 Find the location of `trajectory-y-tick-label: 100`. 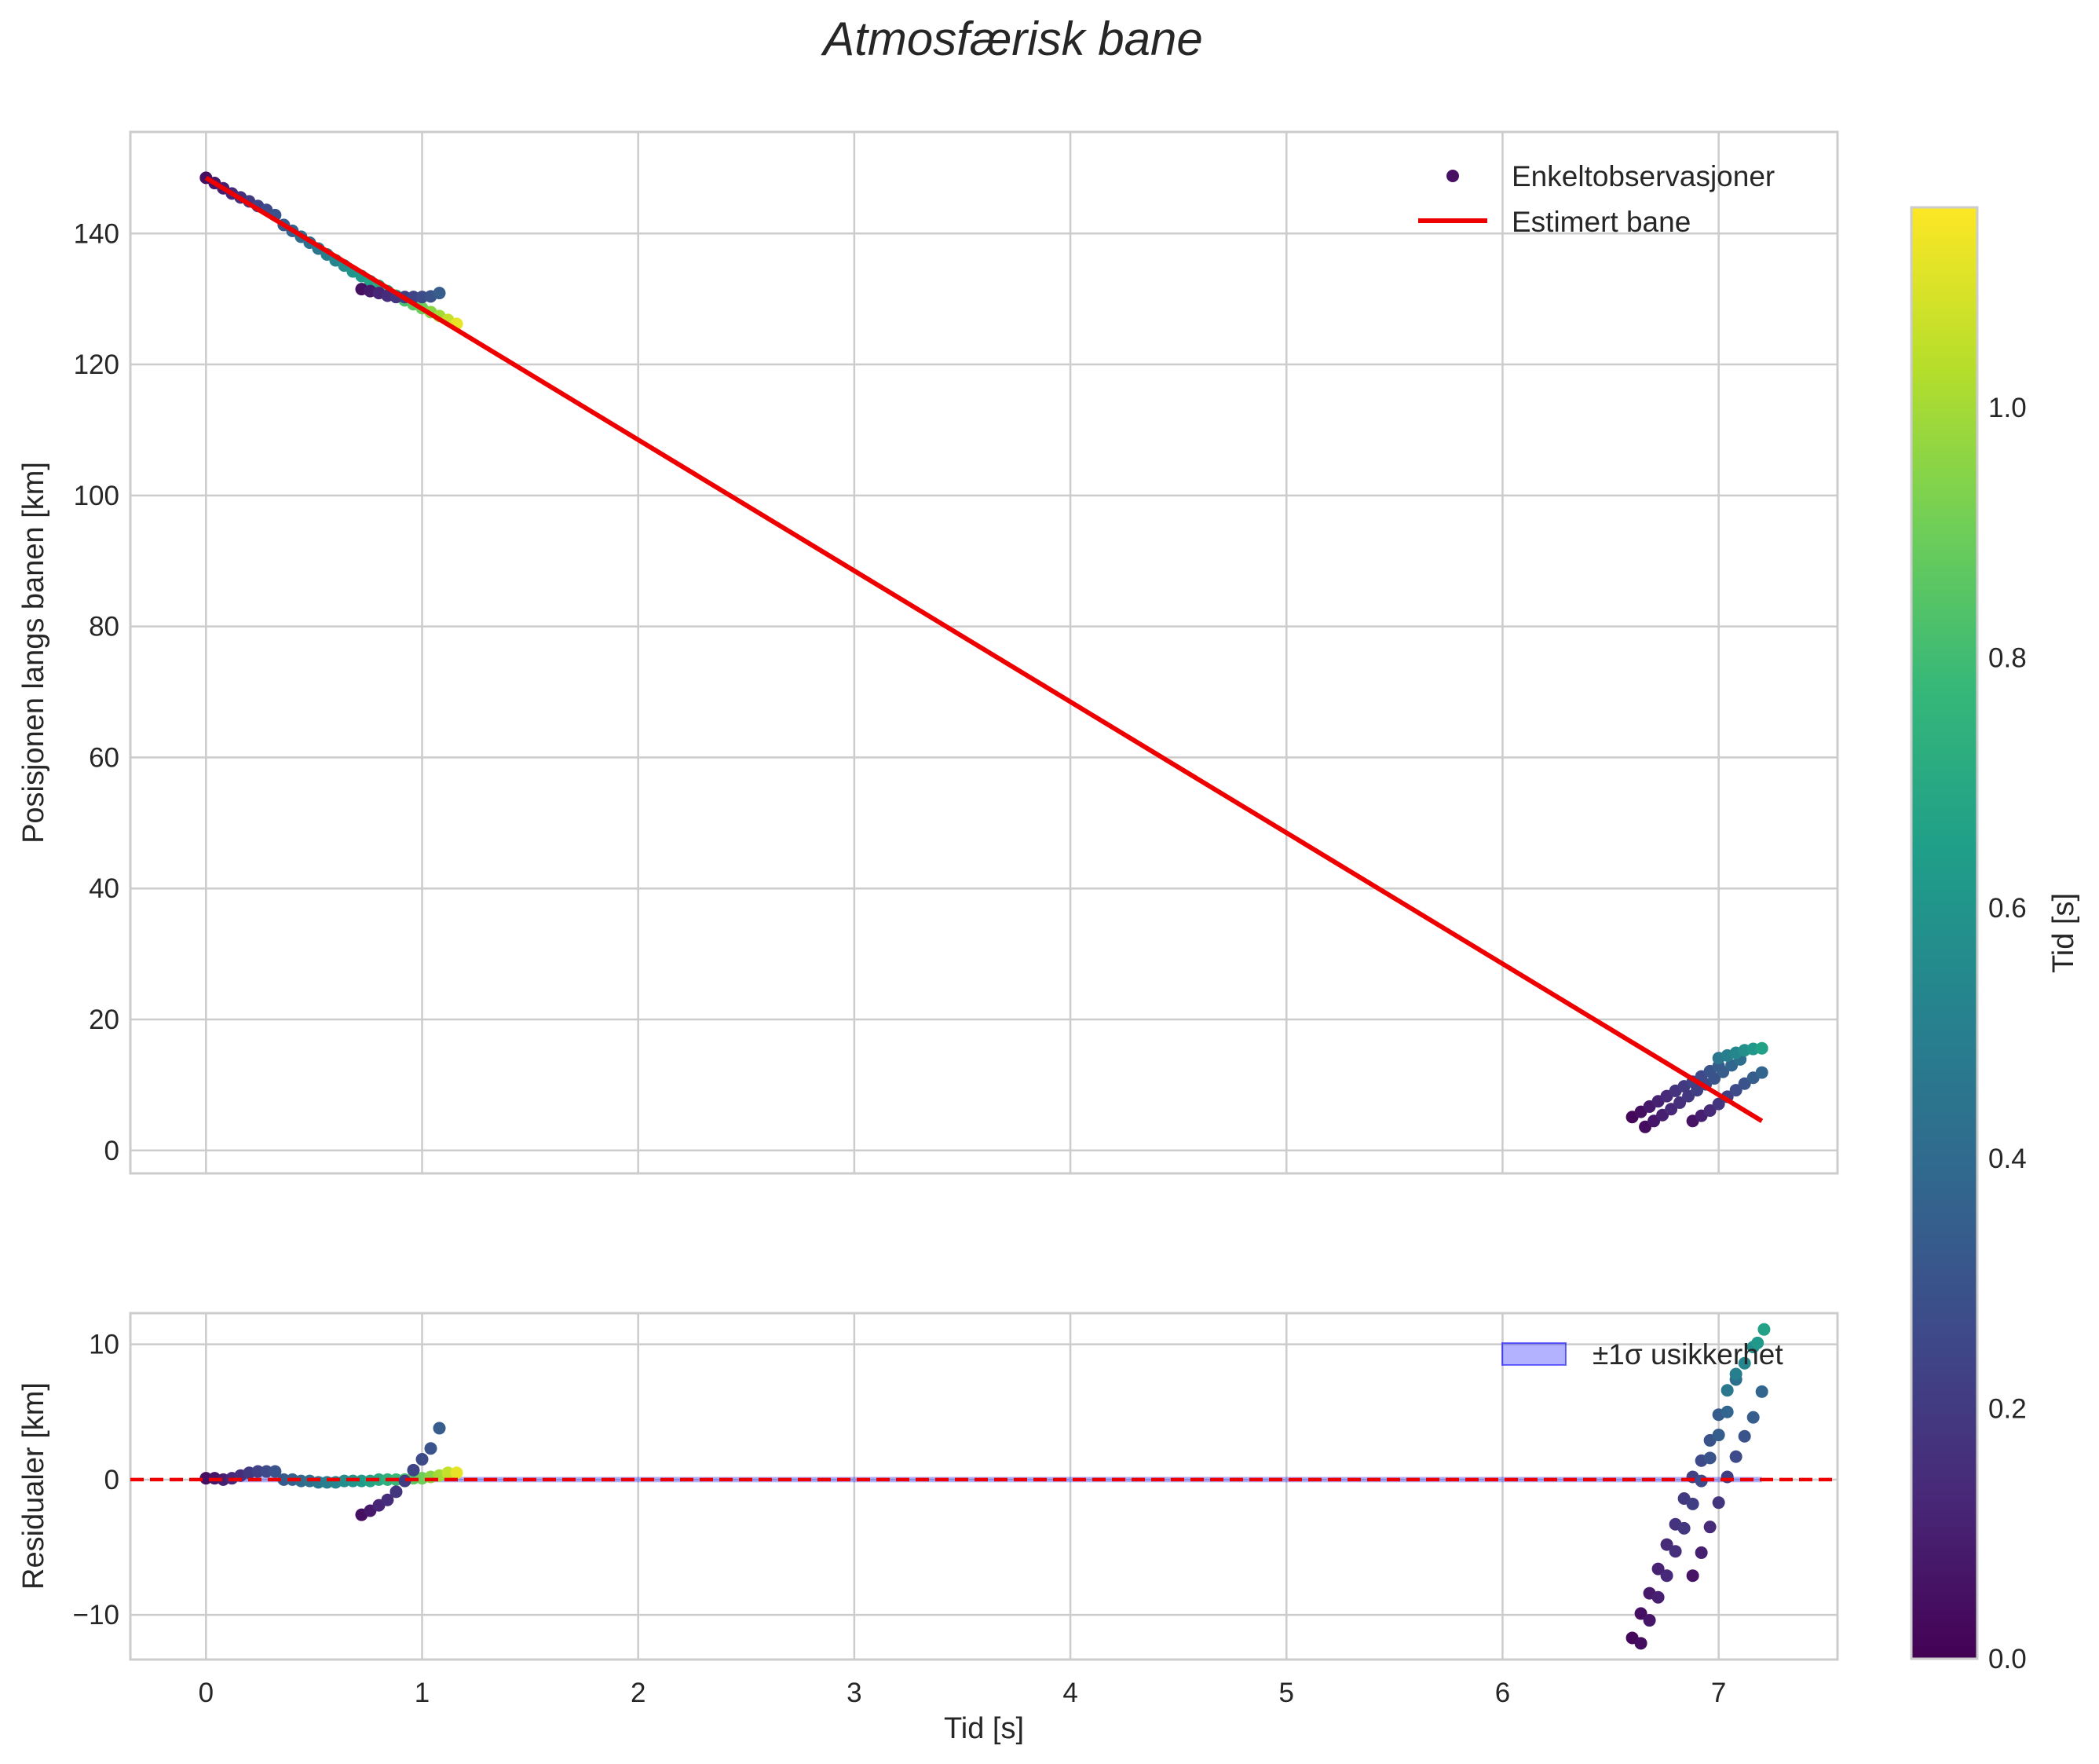

trajectory-y-tick-label: 100 is located at coordinates (96, 496).